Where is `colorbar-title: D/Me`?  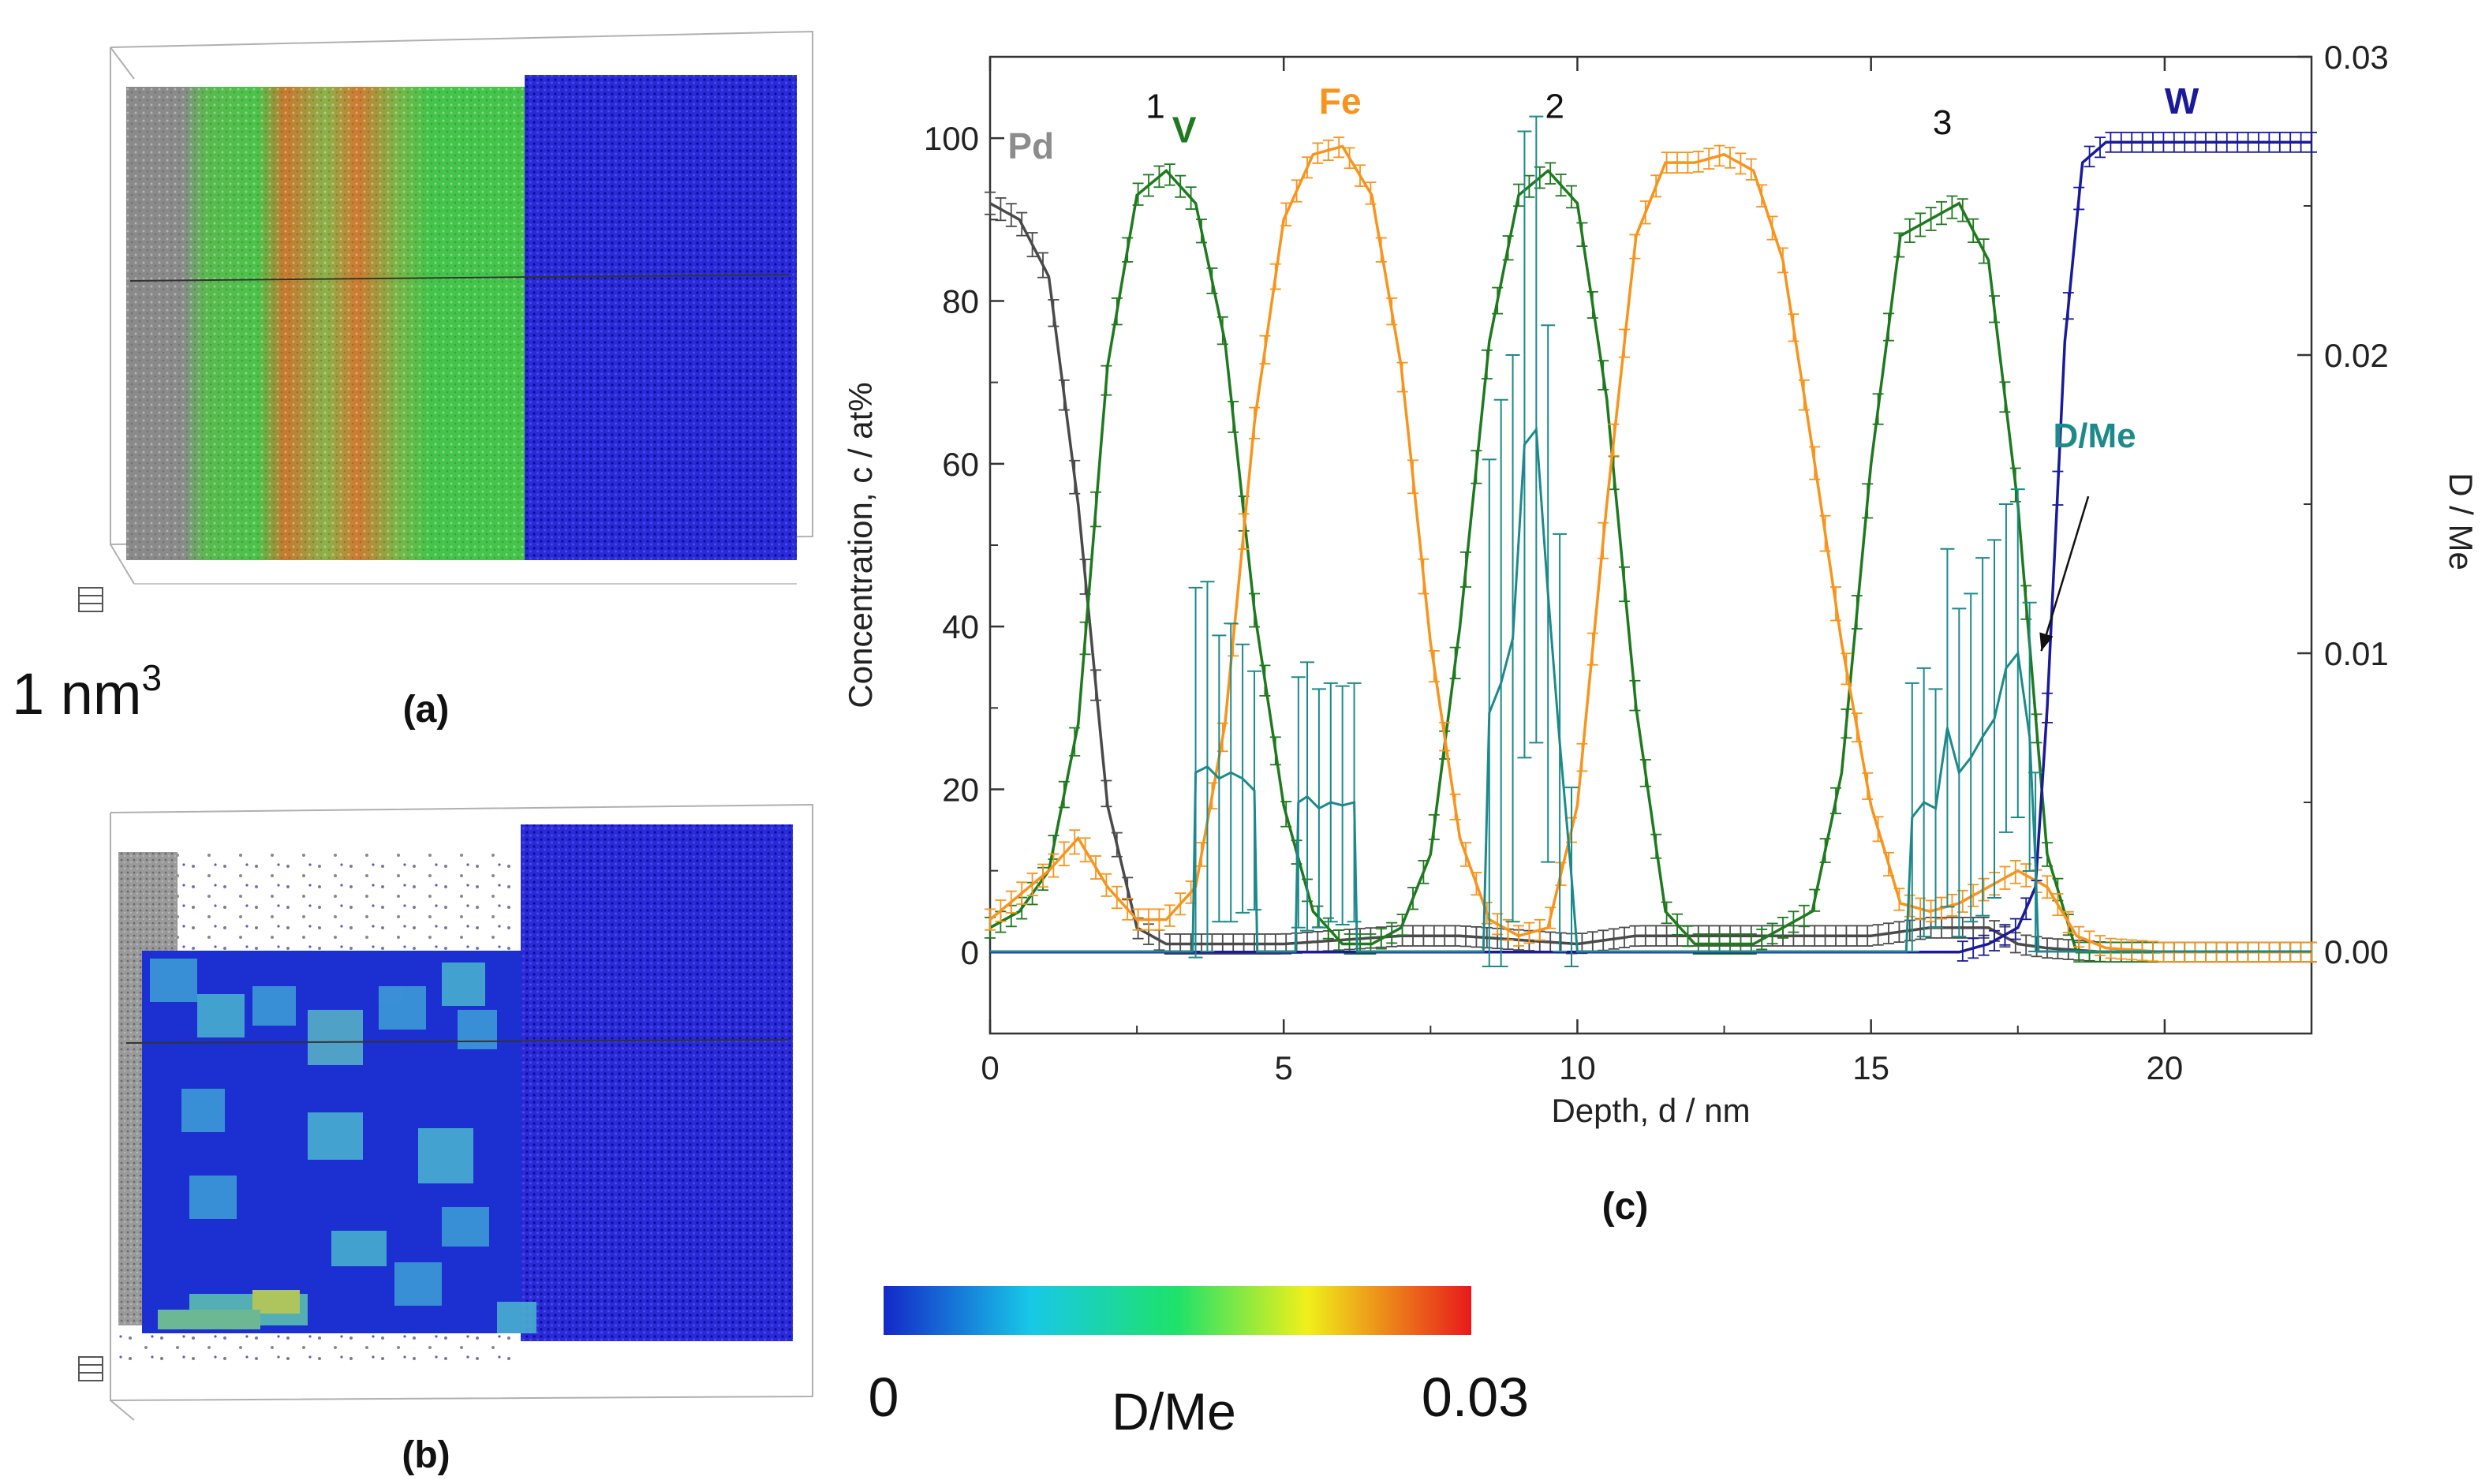
colorbar-title: D/Me is located at coordinates (1174, 1411).